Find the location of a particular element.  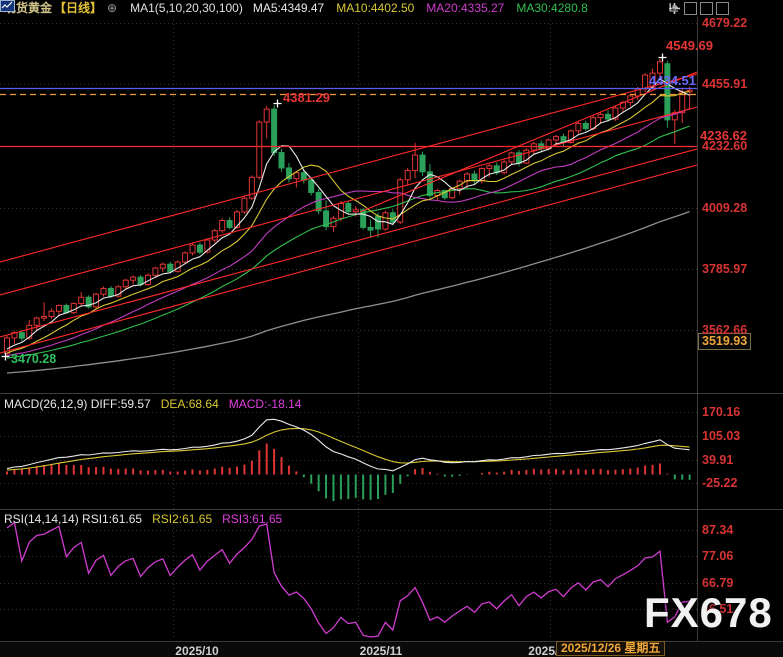

y-axis-scale-icon is located at coordinates (683, 8).